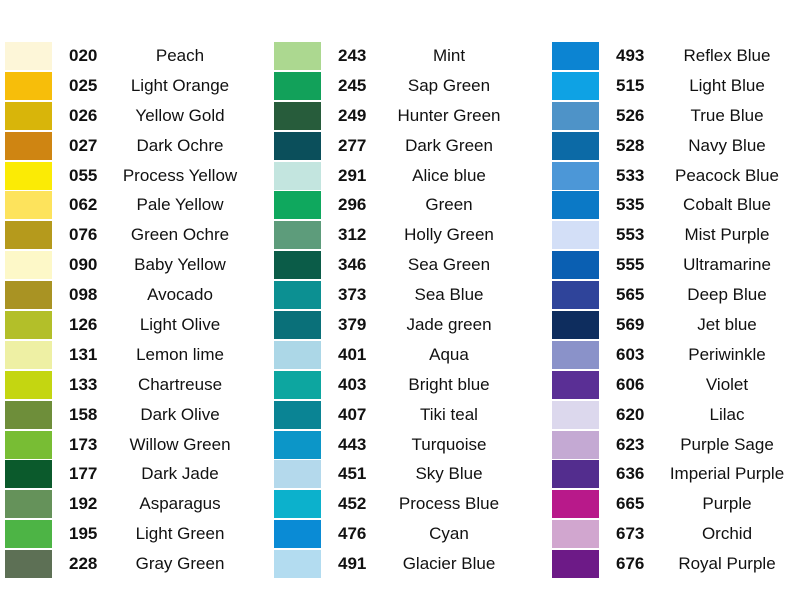  What do you see at coordinates (83, 325) in the screenshot?
I see `color-code: 126` at bounding box center [83, 325].